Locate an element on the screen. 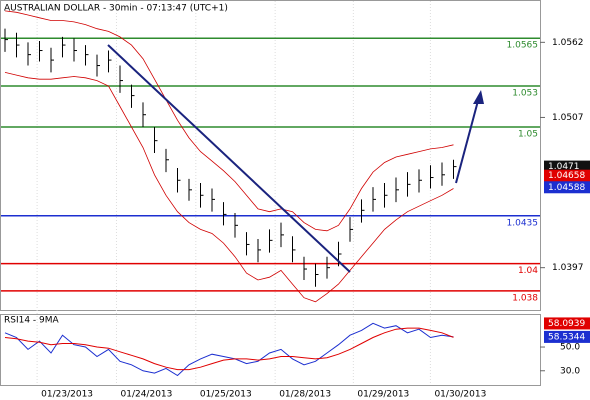  forecast-arrow is located at coordinates (467, 140).